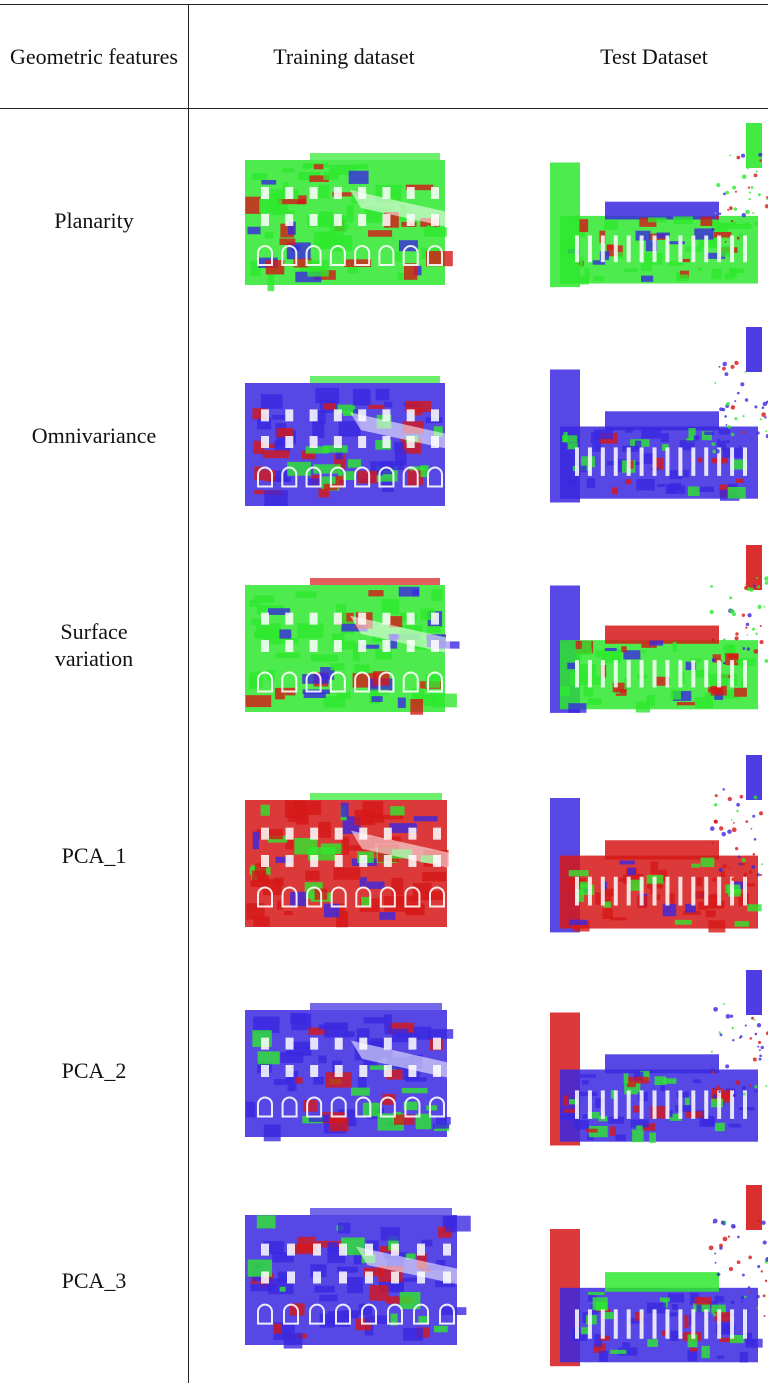 The width and height of the screenshot is (768, 1383). Describe the element at coordinates (94, 855) in the screenshot. I see `row-label-pca1: PCA_1` at that location.